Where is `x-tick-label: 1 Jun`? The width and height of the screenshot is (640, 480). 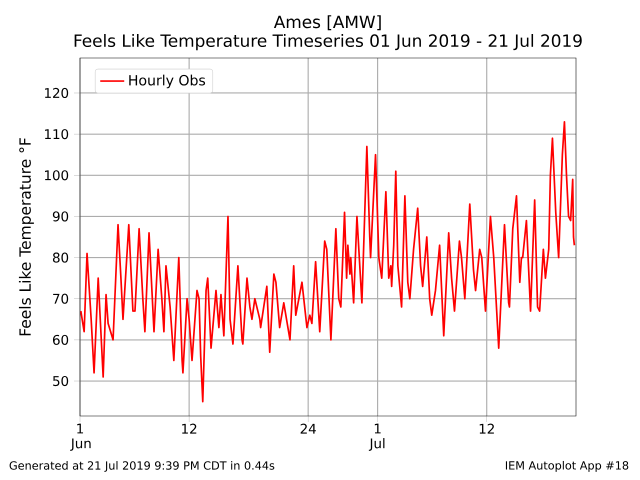
x-tick-label: 1 Jun is located at coordinates (80, 437).